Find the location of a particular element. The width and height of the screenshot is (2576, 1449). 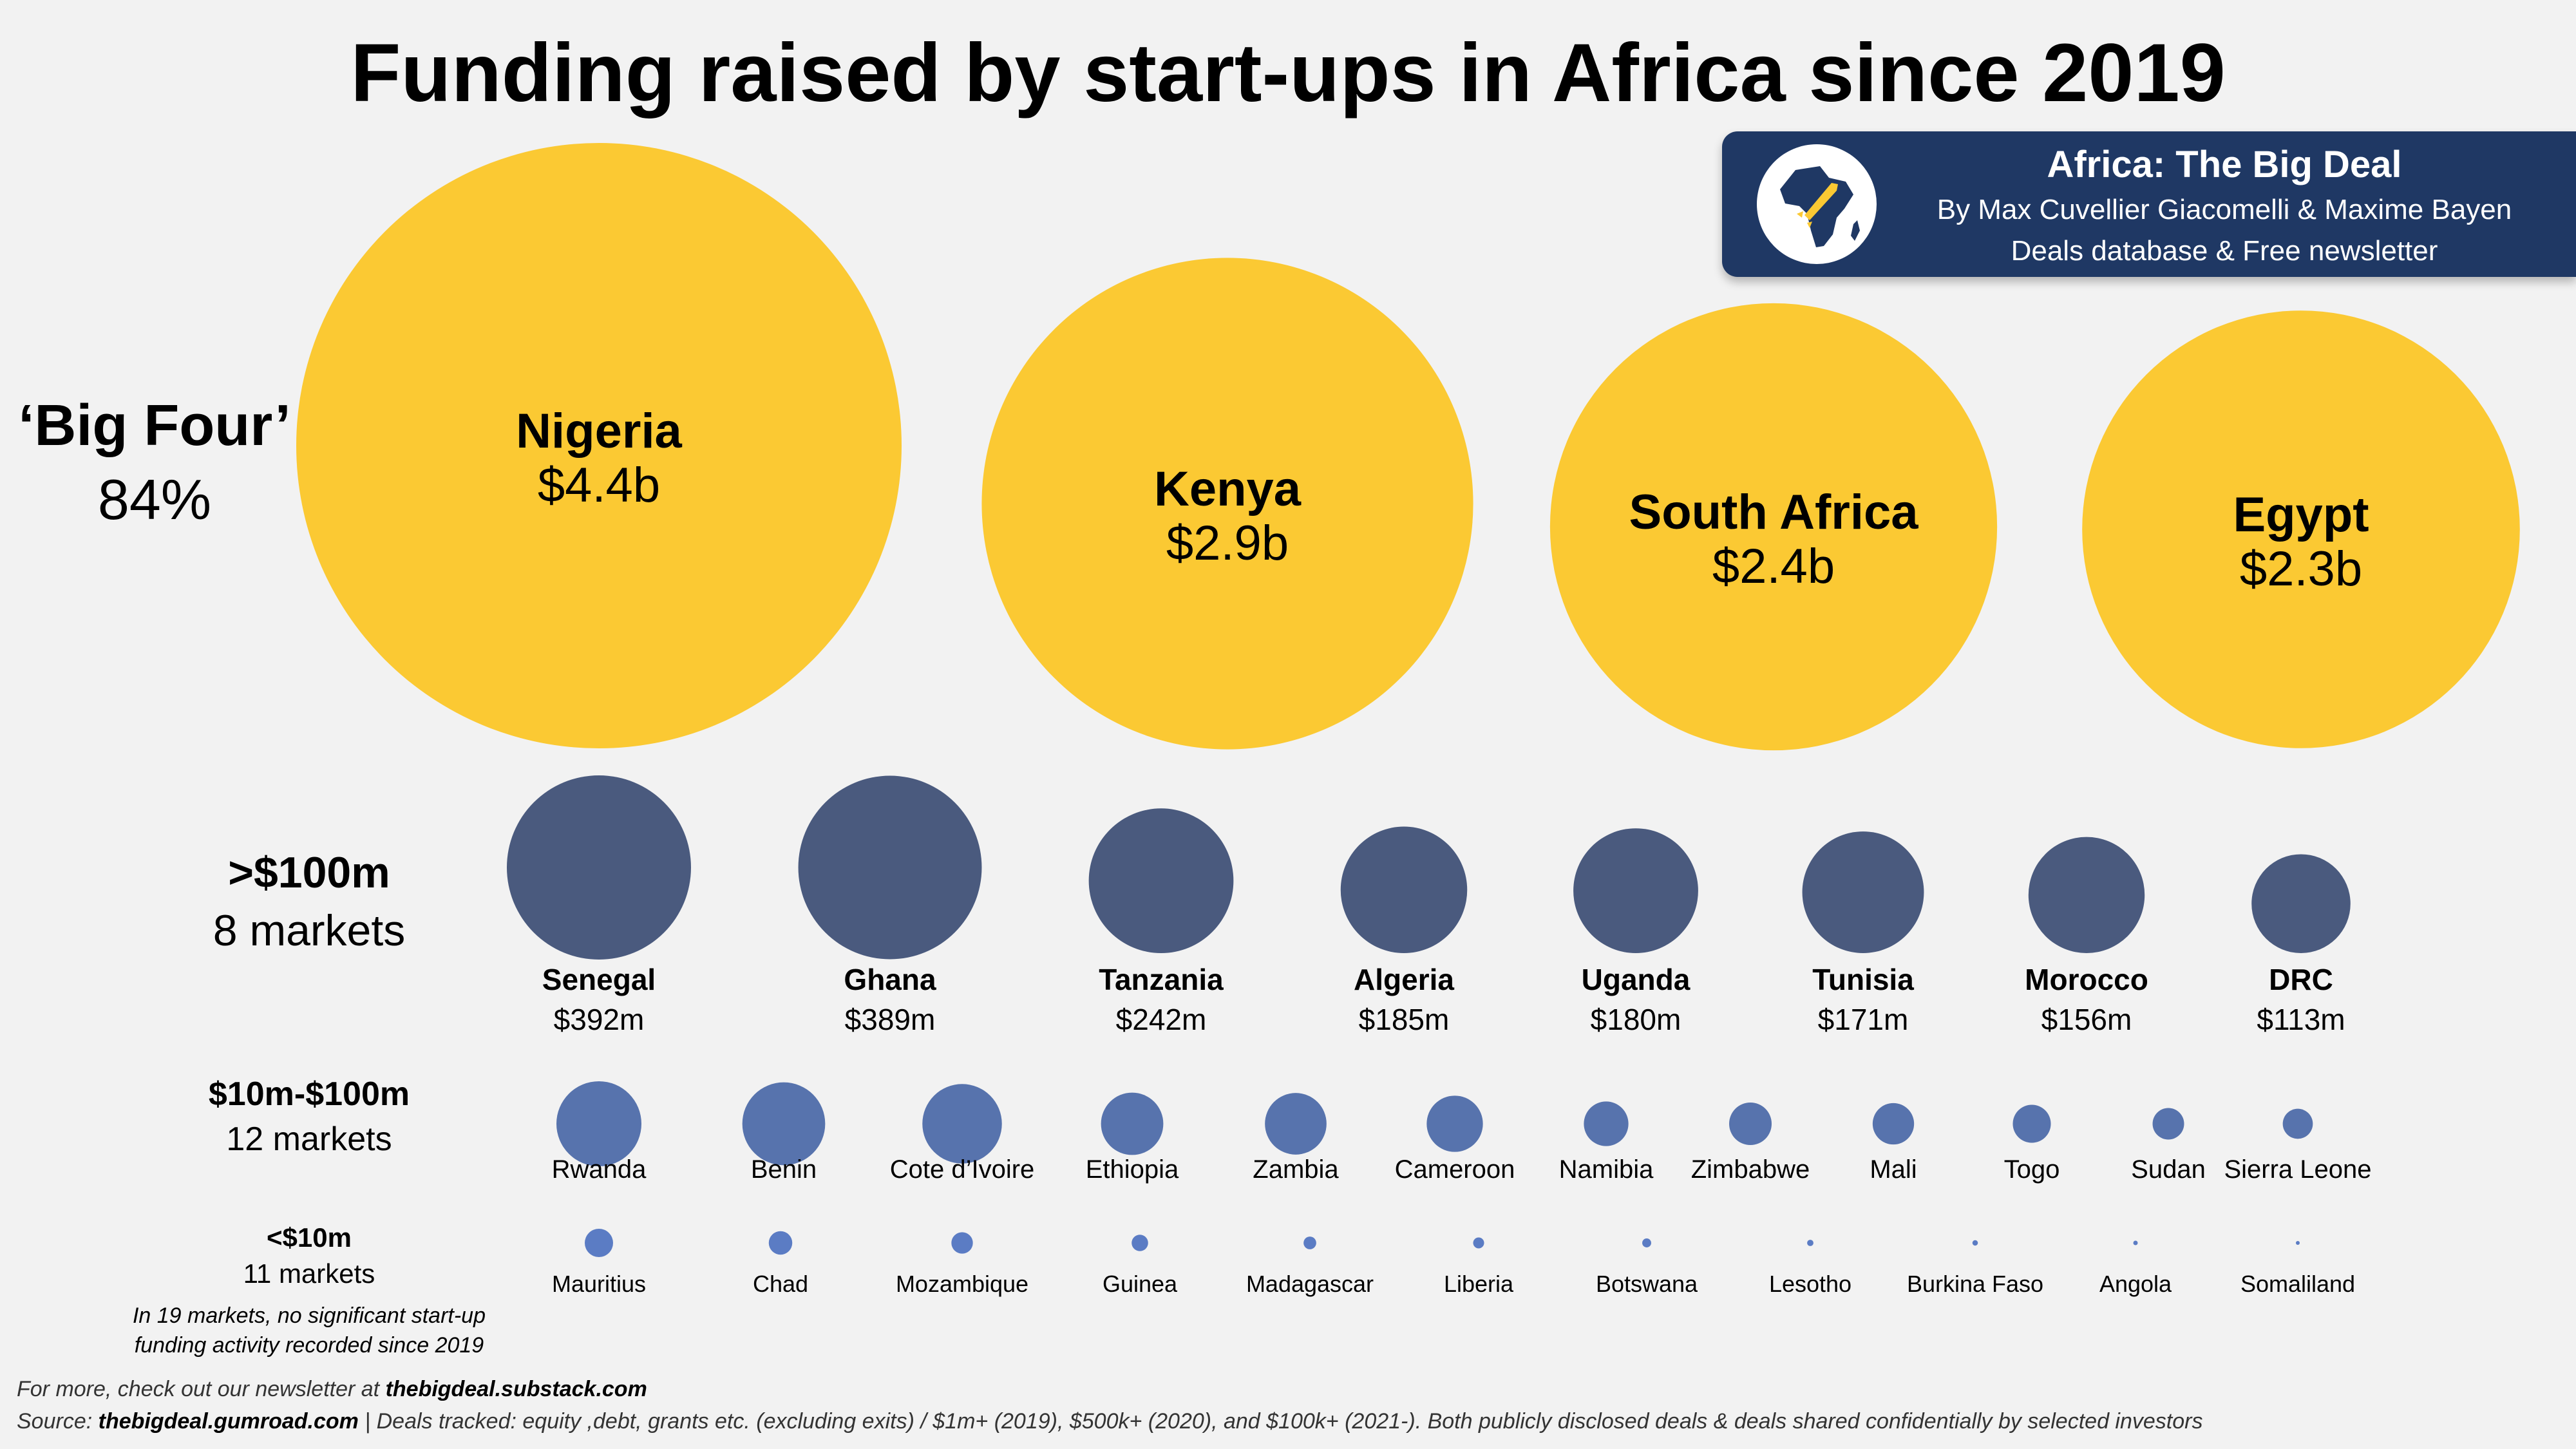

bubble-label-egypt: Egypt is located at coordinates (2301, 515).